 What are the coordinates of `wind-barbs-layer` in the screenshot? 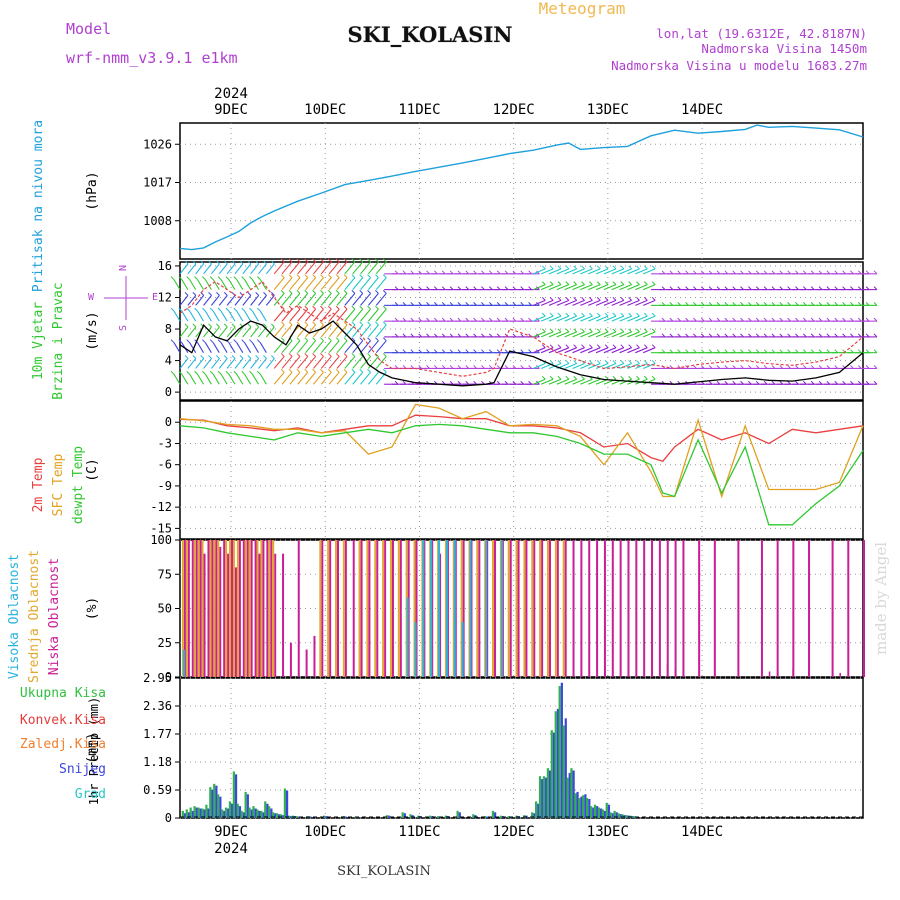 It's located at (524, 321).